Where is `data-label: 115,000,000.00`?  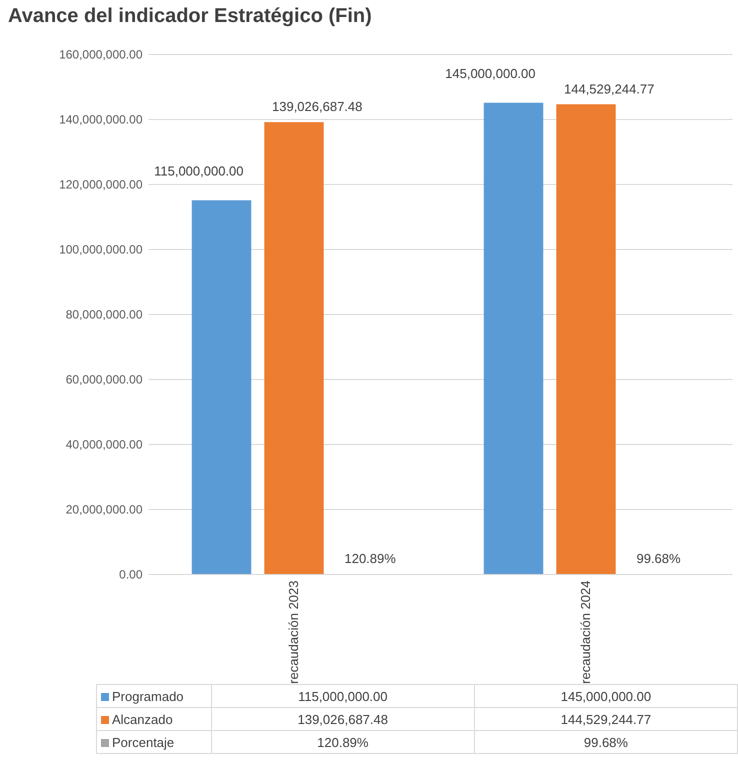
data-label: 115,000,000.00 is located at coordinates (342, 696).